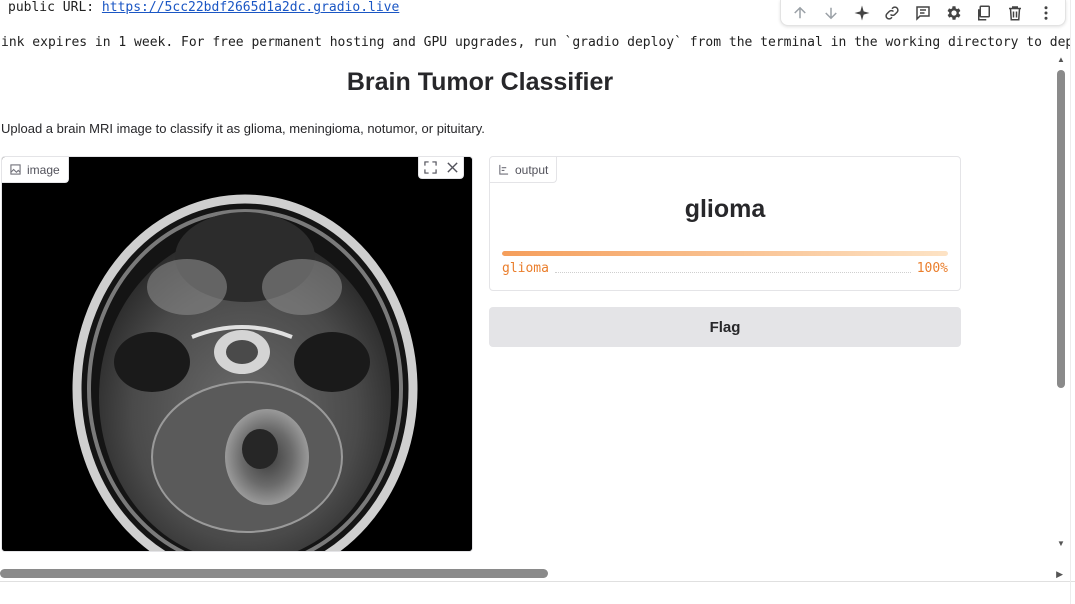 Image resolution: width=1075 pixels, height=604 pixels. What do you see at coordinates (15, 169) in the screenshot?
I see `image-icon` at bounding box center [15, 169].